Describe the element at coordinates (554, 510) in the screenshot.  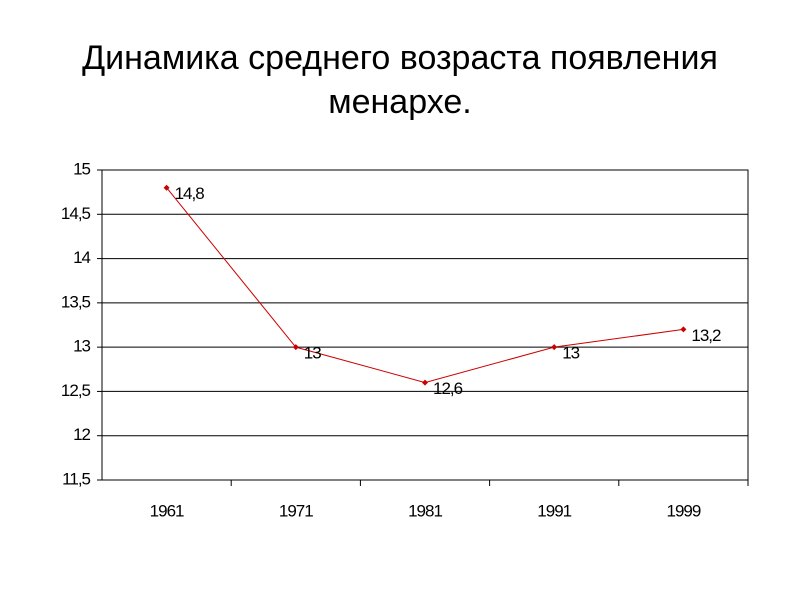
I see `x-tick-label: 1991` at that location.